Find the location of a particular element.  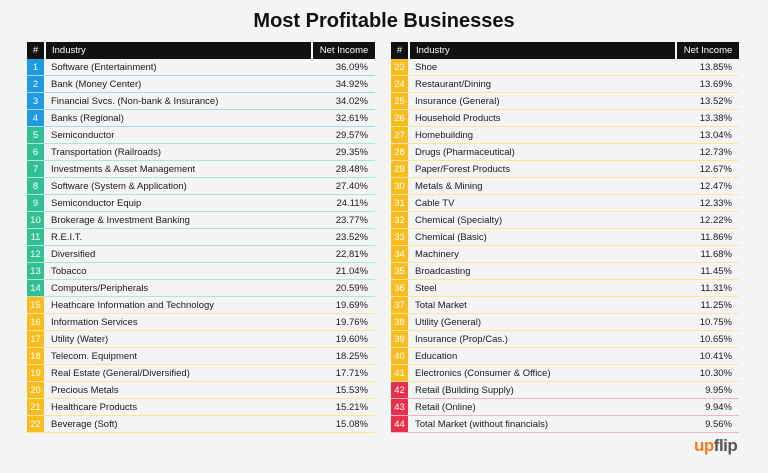

row-industry: Precious Metals is located at coordinates (85, 390).